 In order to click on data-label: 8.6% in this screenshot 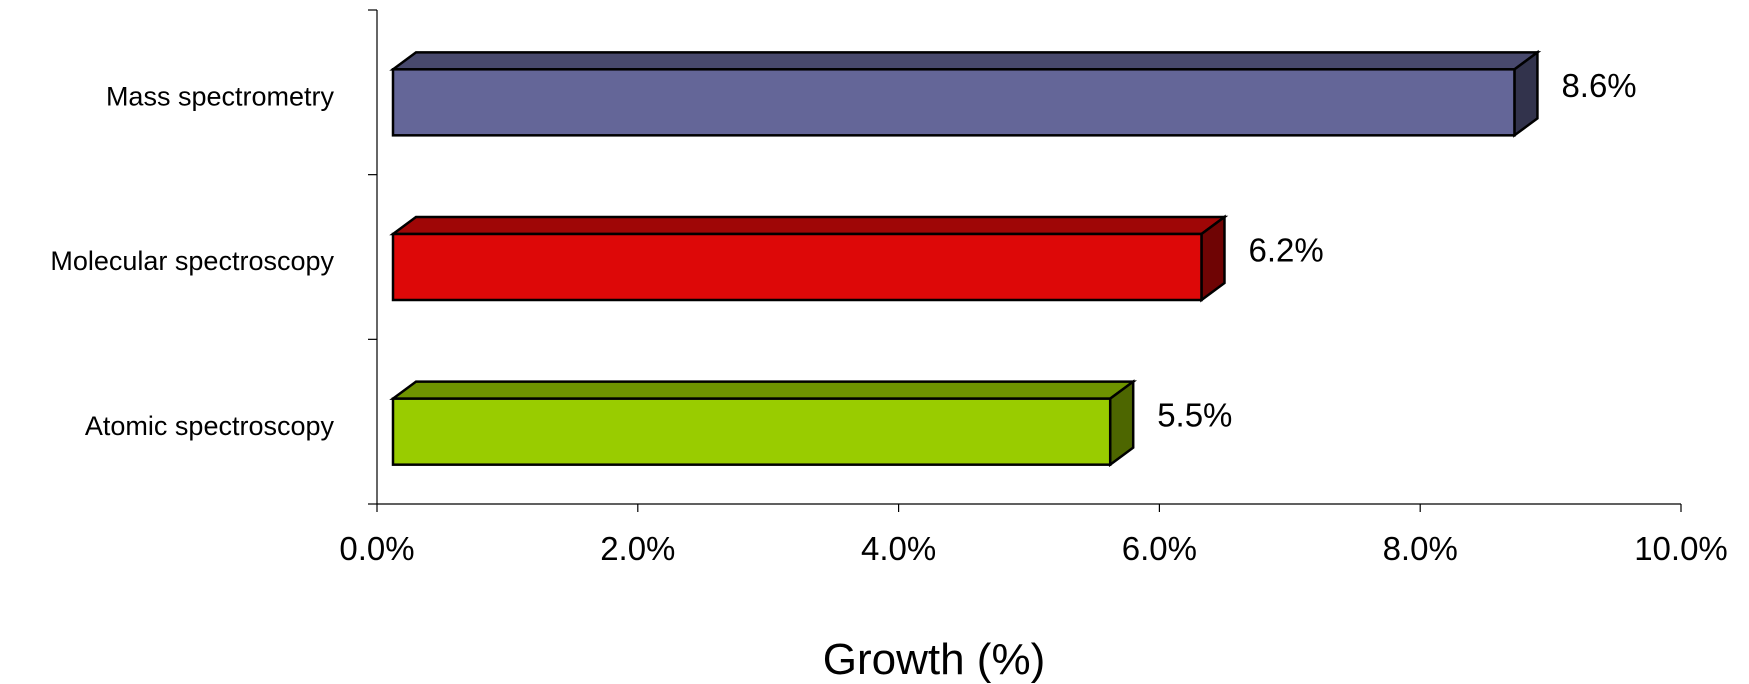, I will do `click(1598, 85)`.